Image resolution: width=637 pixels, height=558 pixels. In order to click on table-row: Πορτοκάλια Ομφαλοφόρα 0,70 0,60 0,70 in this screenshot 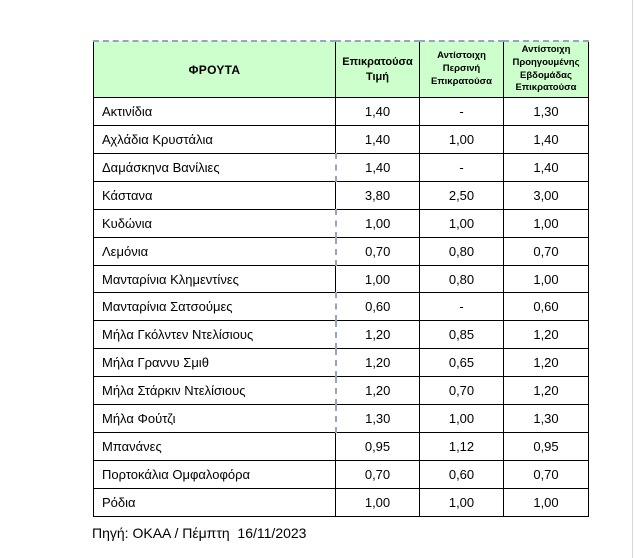, I will do `click(341, 474)`.